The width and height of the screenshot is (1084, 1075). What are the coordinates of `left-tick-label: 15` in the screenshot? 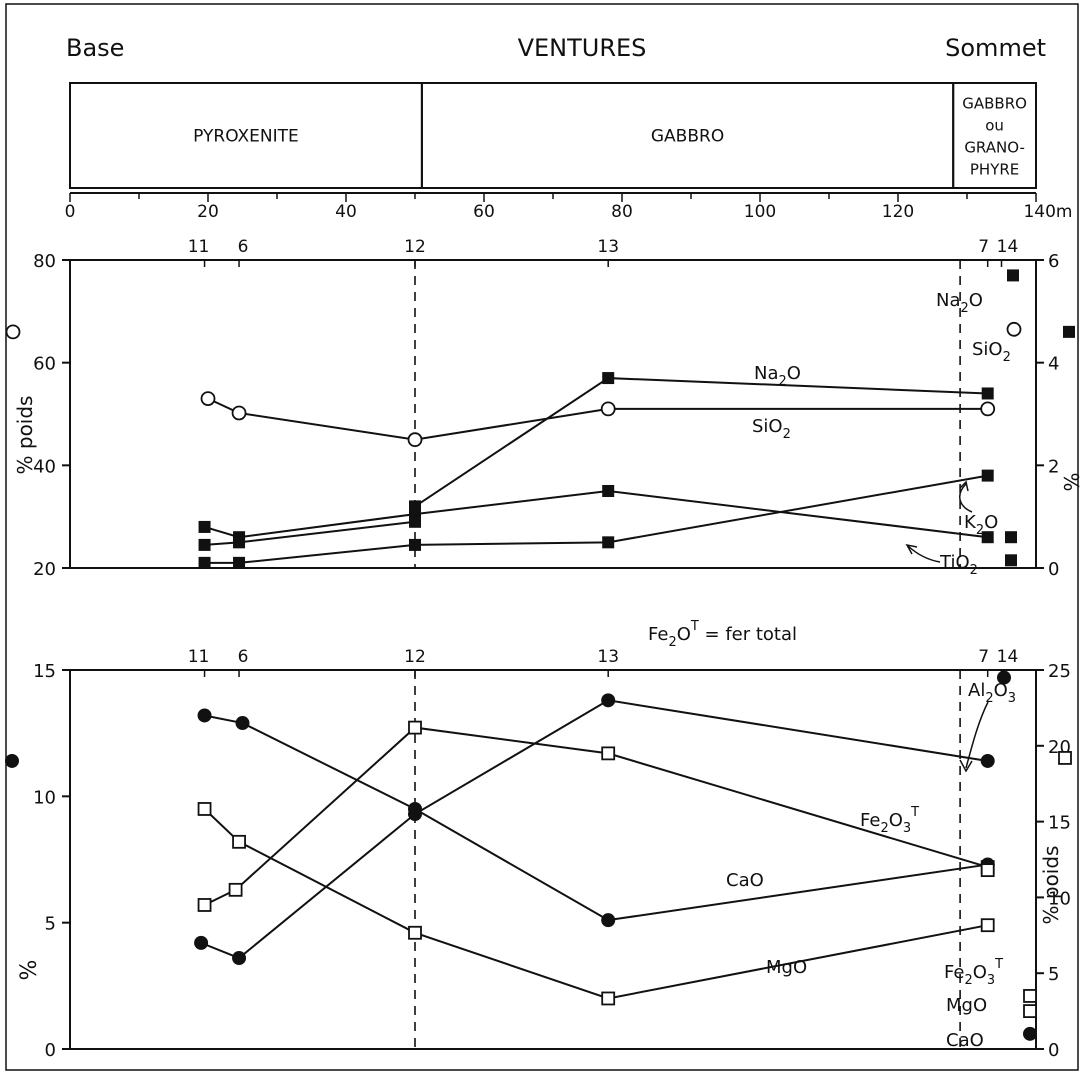 It's located at (44, 671).